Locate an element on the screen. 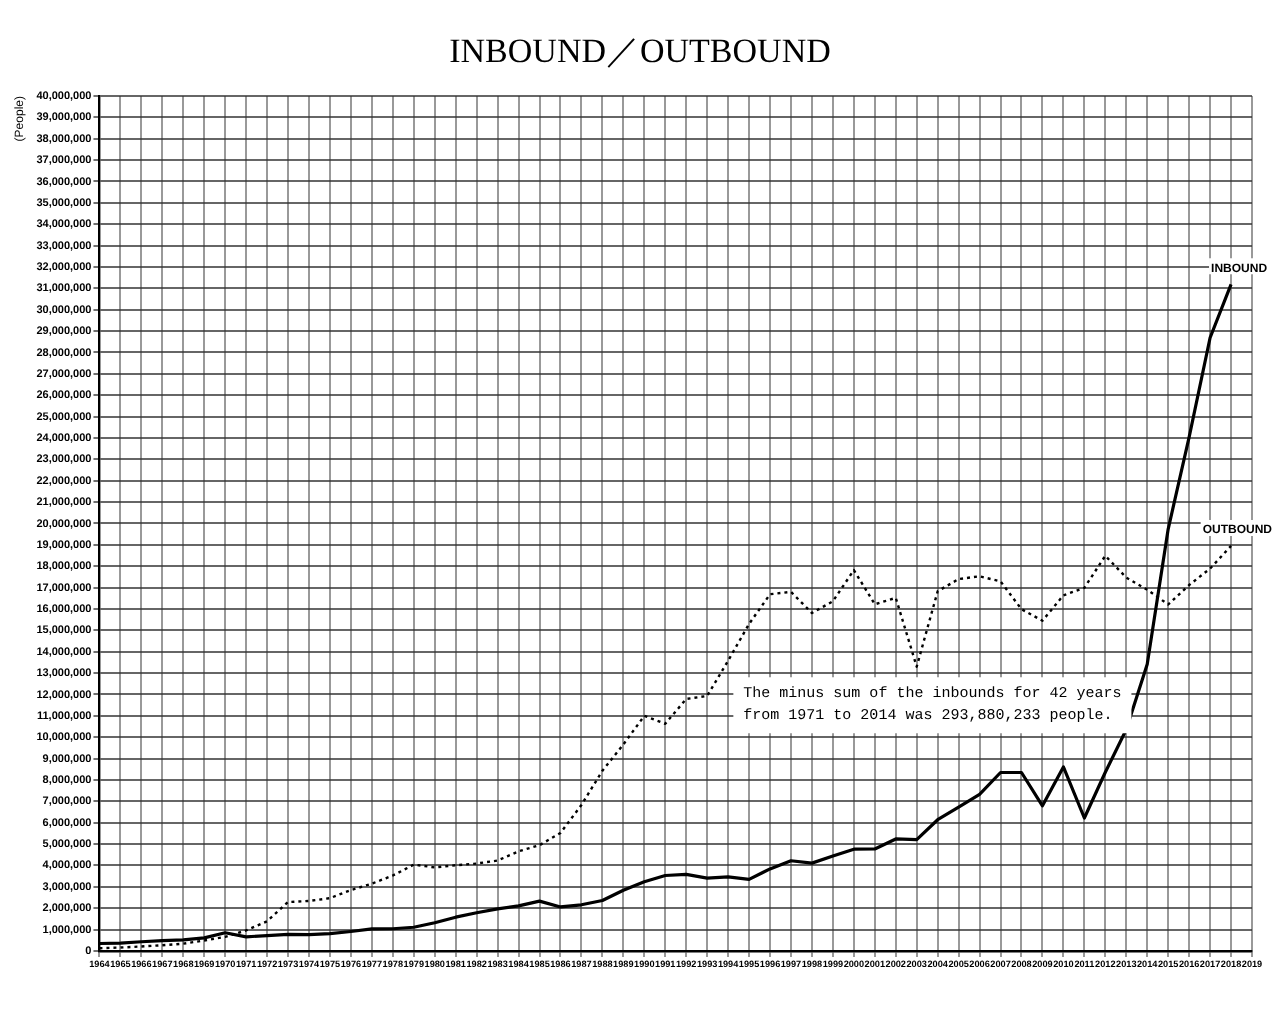  chart-title: INBOUND／OUTBOUND is located at coordinates (640, 52).